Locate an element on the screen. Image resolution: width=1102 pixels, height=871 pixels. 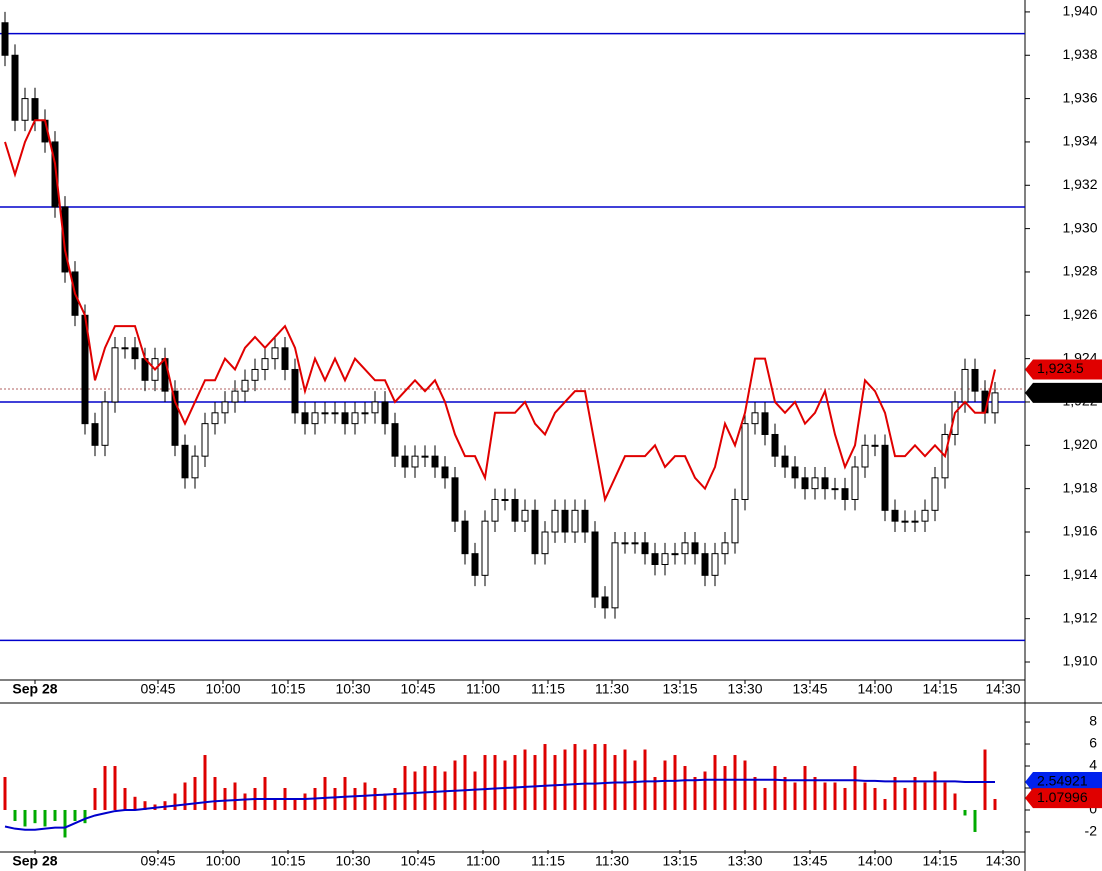
price-tag-label: 2.54921 is located at coordinates (1062, 781).